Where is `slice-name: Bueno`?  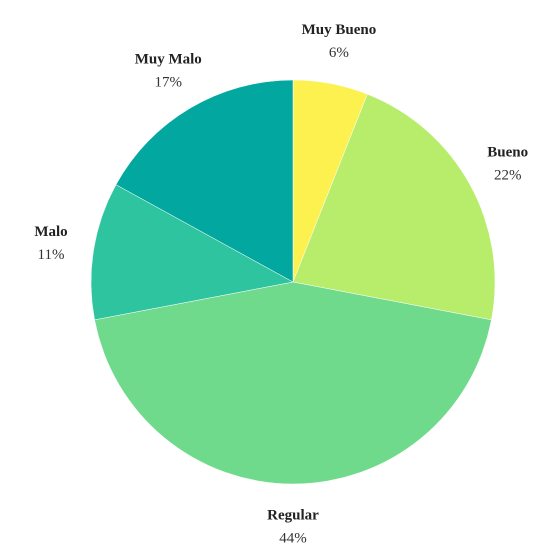 slice-name: Bueno is located at coordinates (507, 152).